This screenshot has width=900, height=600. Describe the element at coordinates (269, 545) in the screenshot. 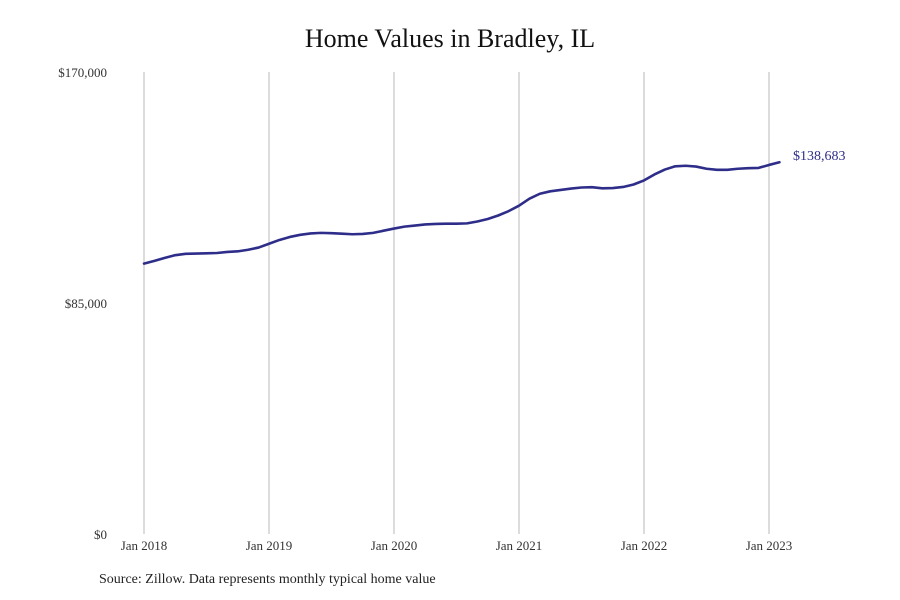

I see `x-tick-label: Jan 2019` at that location.